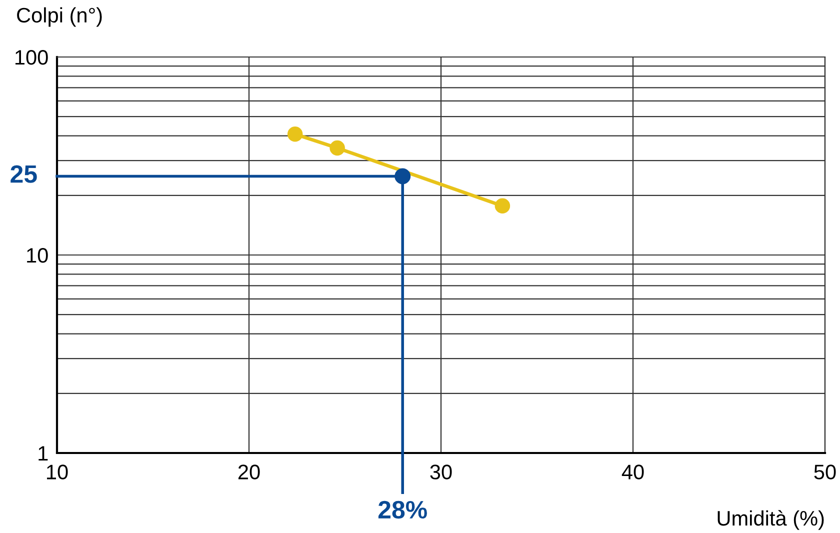  What do you see at coordinates (43, 453) in the screenshot?
I see `y-tick-label: 1` at bounding box center [43, 453].